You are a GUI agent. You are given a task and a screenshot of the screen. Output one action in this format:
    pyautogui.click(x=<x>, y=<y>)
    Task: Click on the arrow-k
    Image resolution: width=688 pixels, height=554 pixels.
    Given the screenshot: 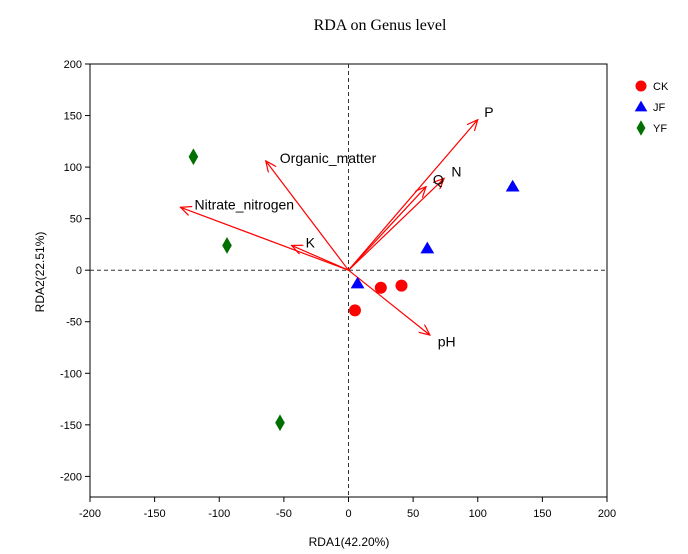 What is the action you would take?
    pyautogui.click(x=320, y=258)
    